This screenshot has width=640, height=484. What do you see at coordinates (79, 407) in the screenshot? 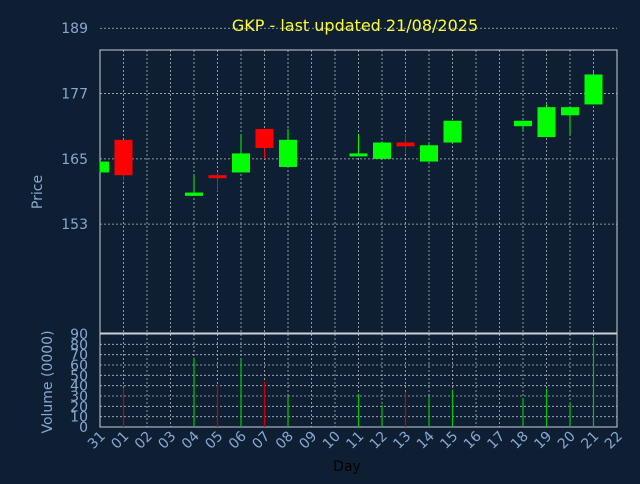
I see `volume-tick-label: 20` at bounding box center [79, 407].